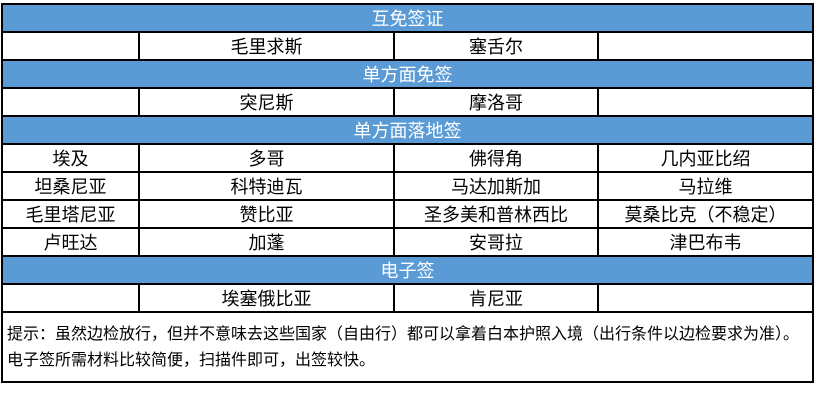 The image size is (814, 400). I want to click on country-cell: 埃及, so click(70, 158).